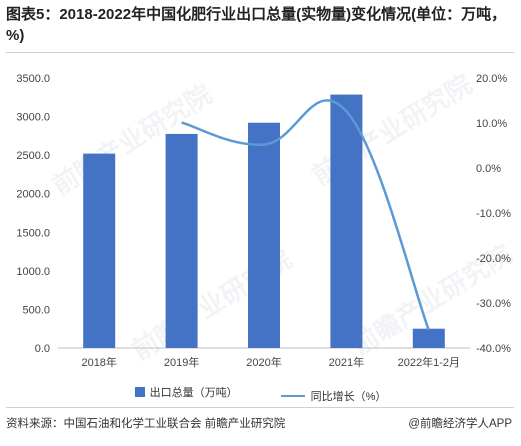 Image resolution: width=521 pixels, height=446 pixels. What do you see at coordinates (33, 272) in the screenshot?
I see `y-left-tick-label: 1000.0` at bounding box center [33, 272].